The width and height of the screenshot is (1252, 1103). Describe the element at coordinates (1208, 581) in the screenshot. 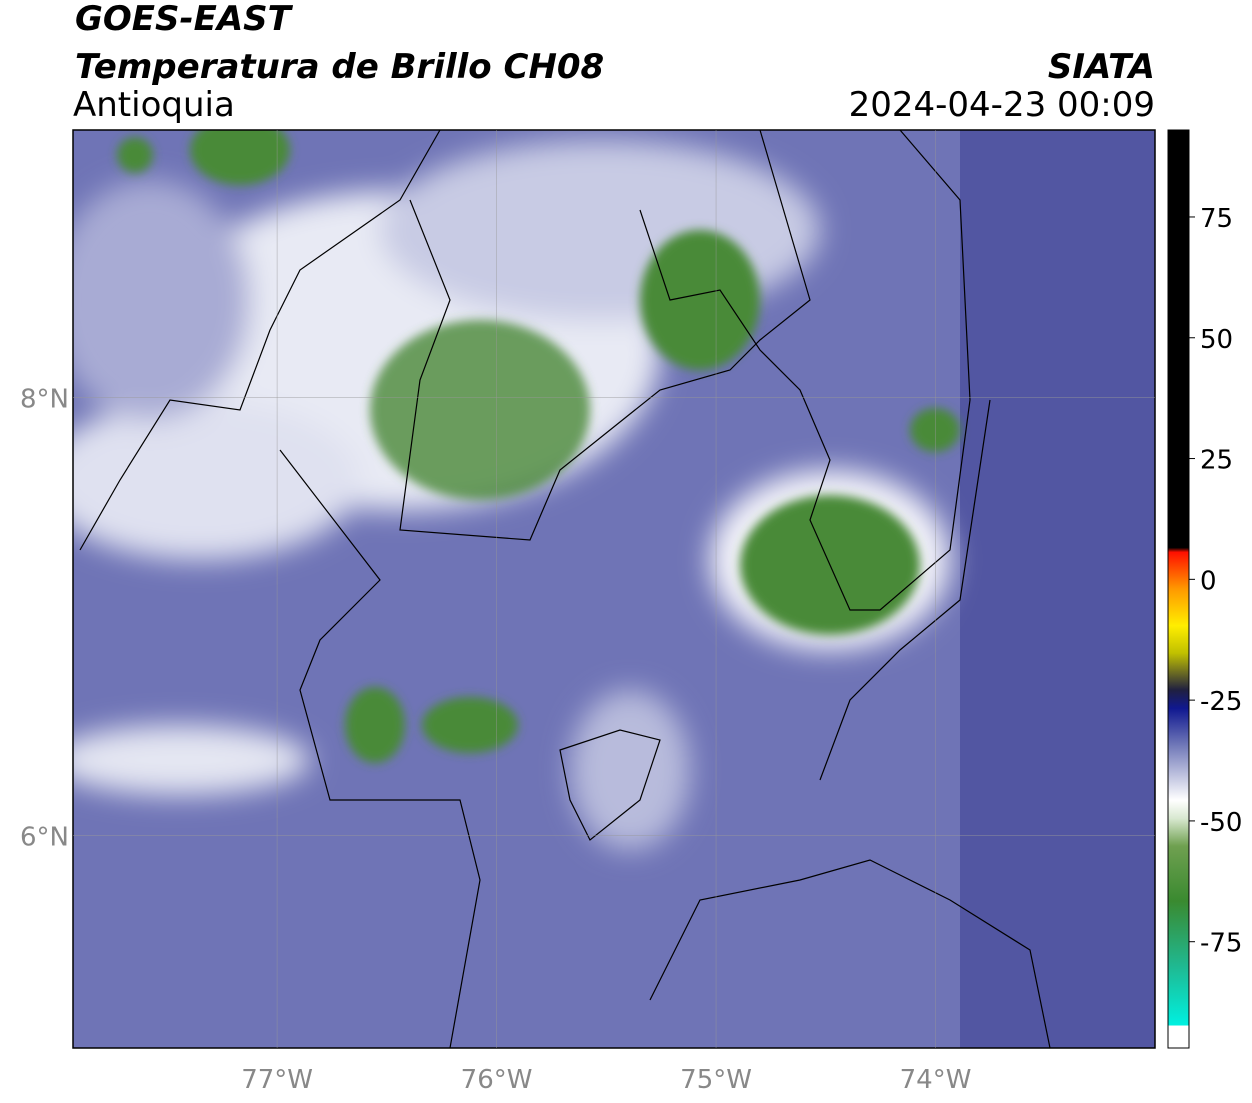

I see `colorbar-tick-label: 0` at that location.